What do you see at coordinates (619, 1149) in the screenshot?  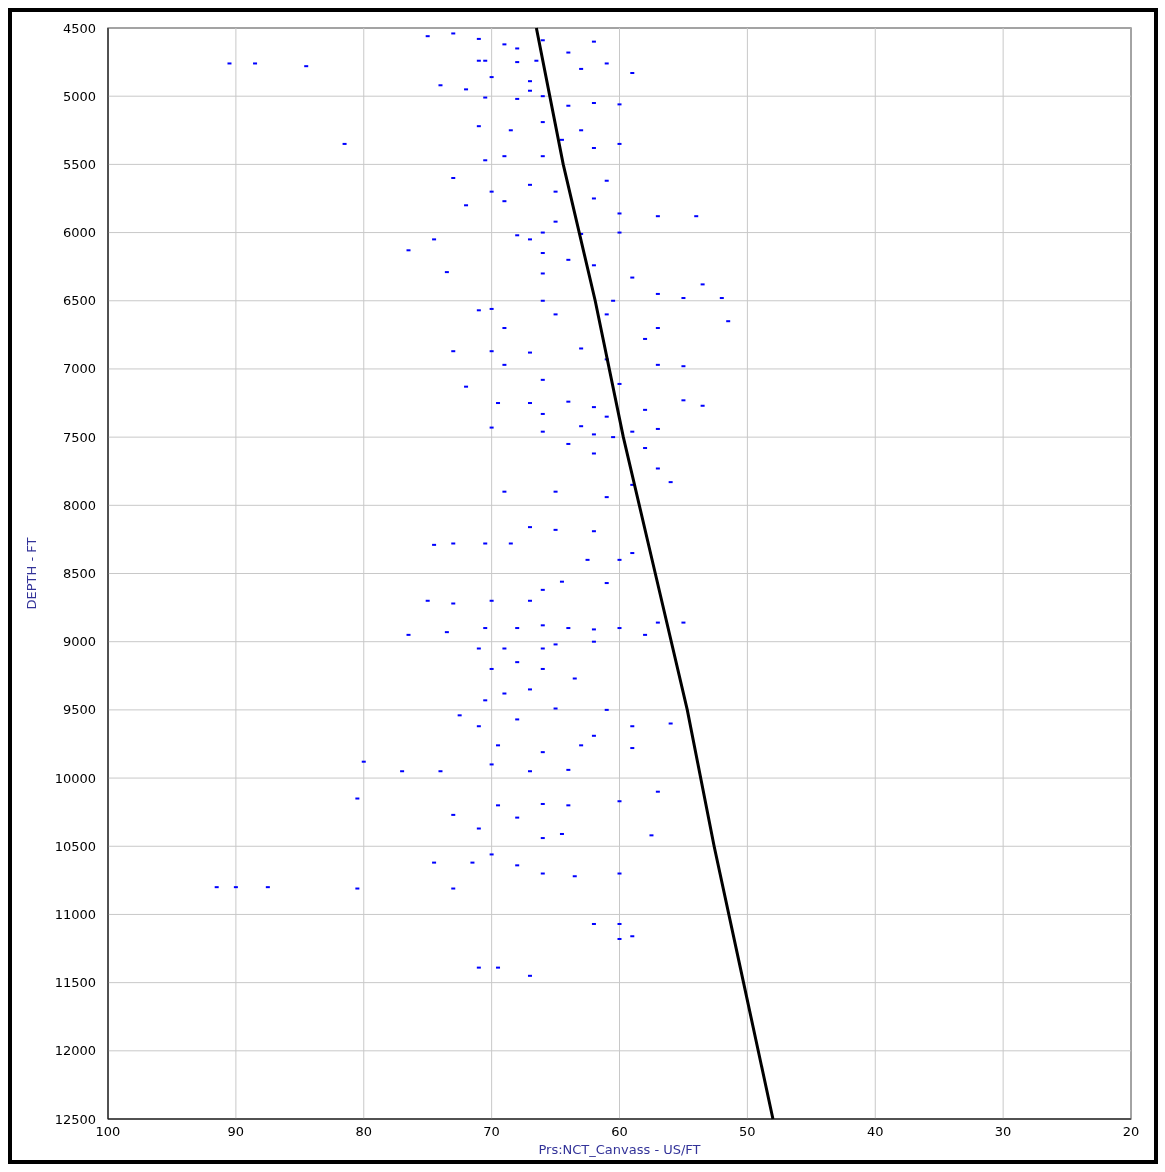 I see `x-axis-title: Prs:NCT_Canvass - US/FT` at bounding box center [619, 1149].